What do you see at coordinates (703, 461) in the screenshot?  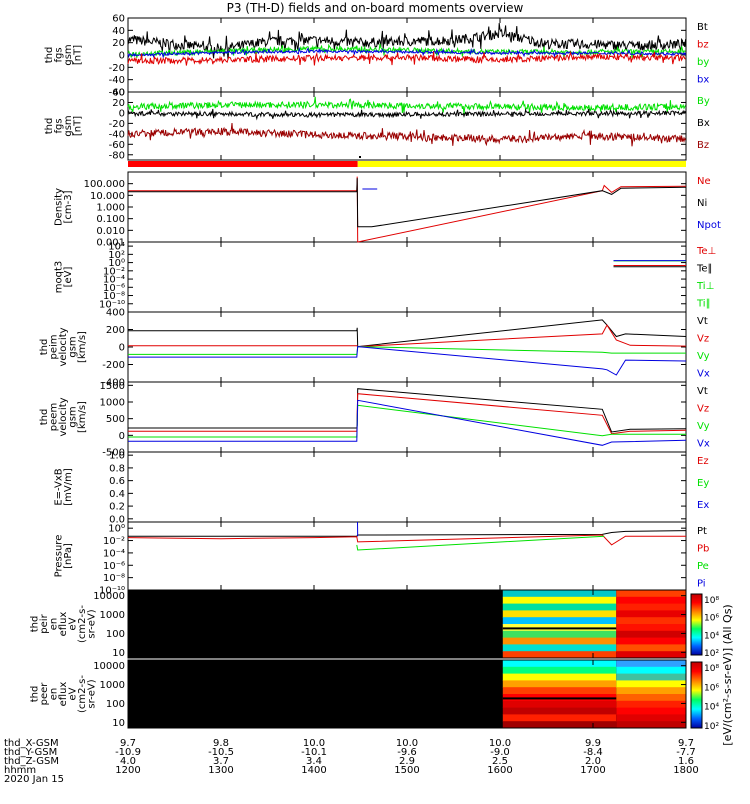 I see `legend-entry: Ez` at bounding box center [703, 461].